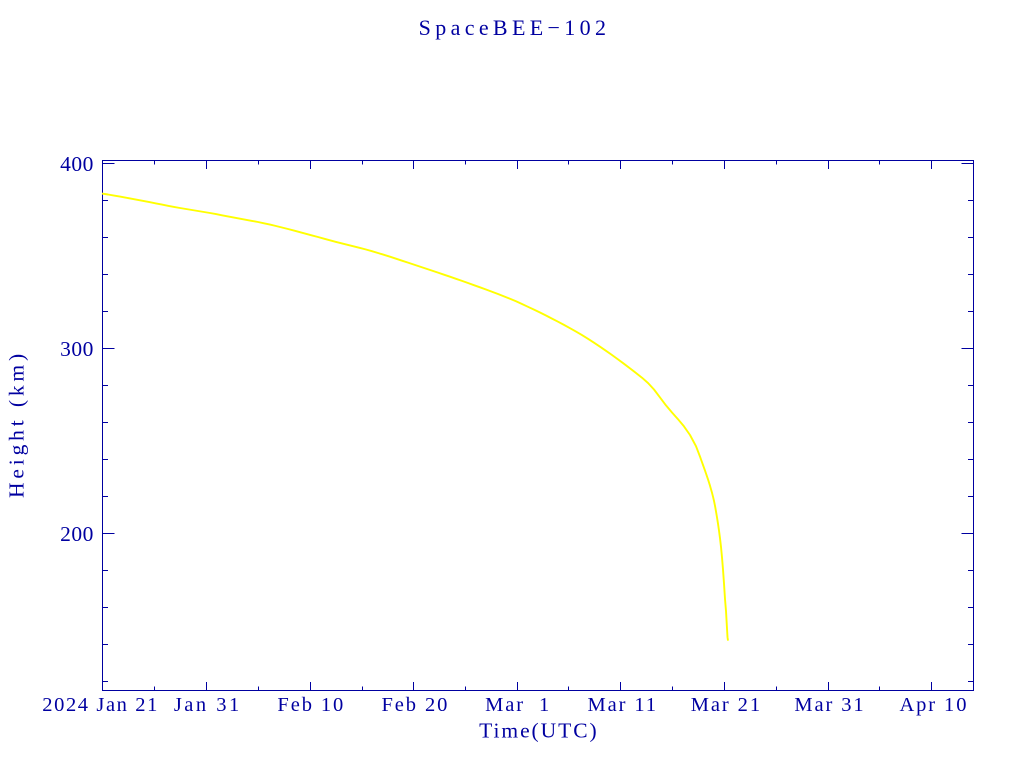 The image size is (1024, 768). Describe the element at coordinates (208, 705) in the screenshot. I see `svg-text: Jan 31` at that location.